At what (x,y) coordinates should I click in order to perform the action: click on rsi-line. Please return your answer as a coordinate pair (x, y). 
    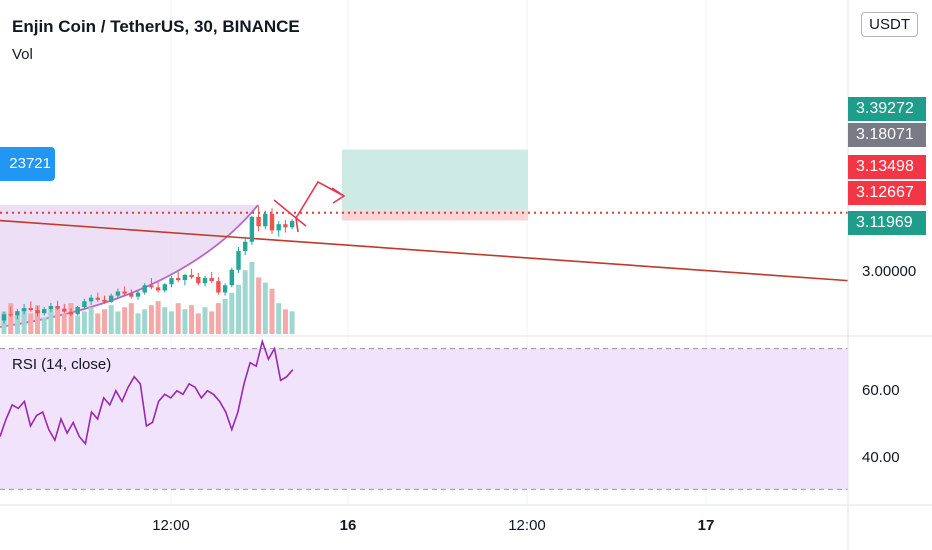
    Looking at the image, I should click on (147, 392).